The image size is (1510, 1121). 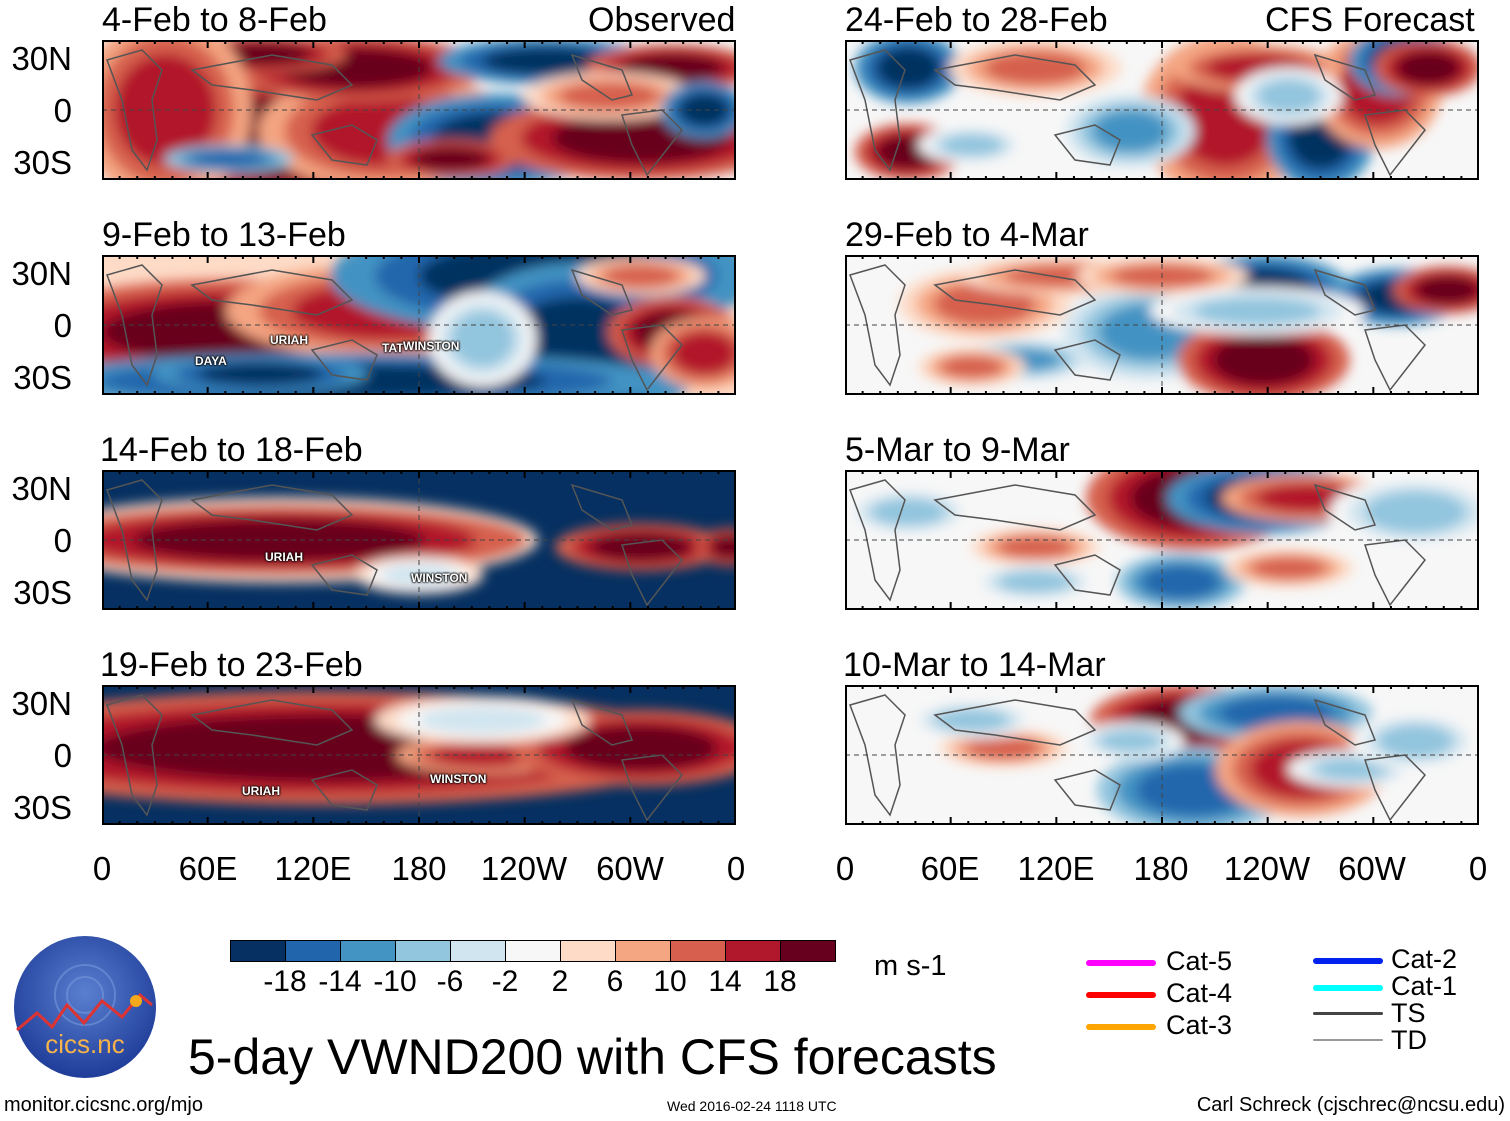 I want to click on panel-title: 5-Mar to 9-Mar, so click(x=957, y=450).